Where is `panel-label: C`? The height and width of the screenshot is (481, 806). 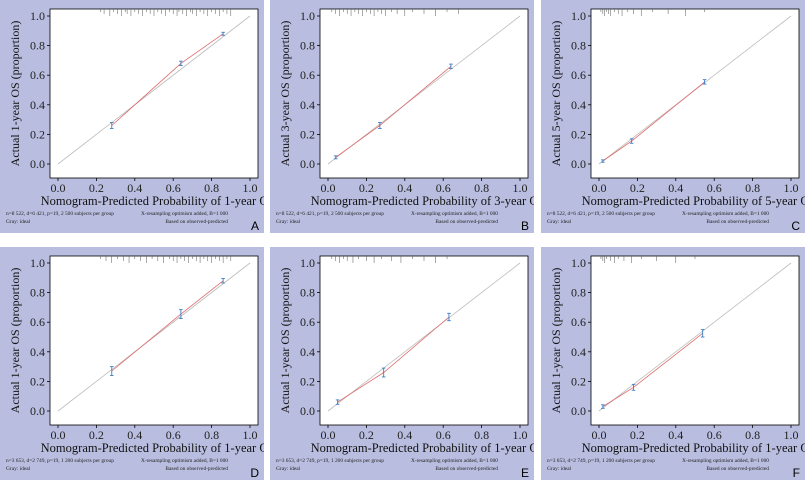
panel-label: C is located at coordinates (795, 226).